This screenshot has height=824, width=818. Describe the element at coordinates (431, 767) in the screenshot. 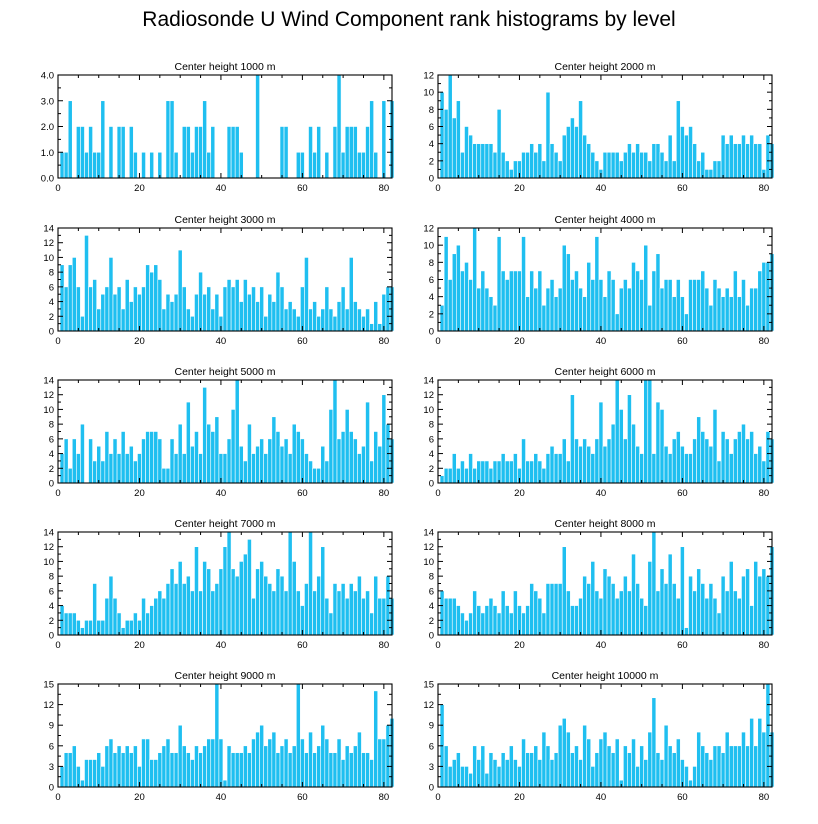

I see `y-tick-label: 3` at that location.